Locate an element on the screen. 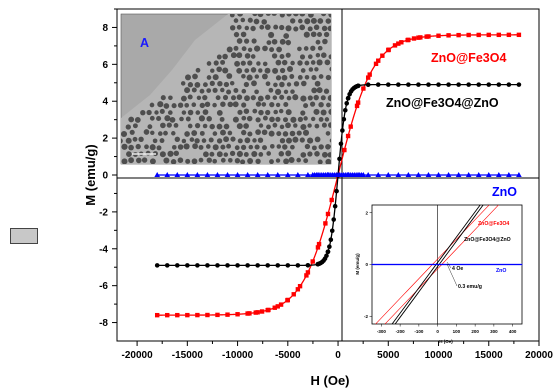 The width and height of the screenshot is (554, 392). inset-y-tick-label: -2 is located at coordinates (366, 316).